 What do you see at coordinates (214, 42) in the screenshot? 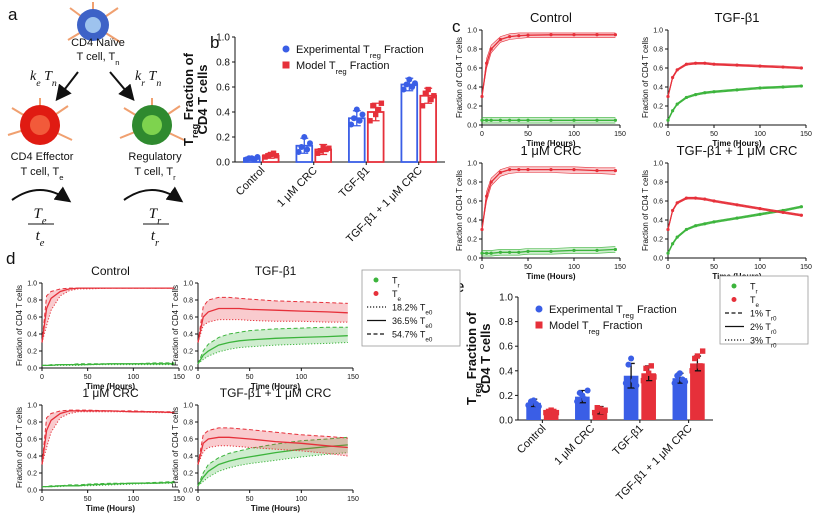
I see `panel-label: b` at bounding box center [214, 42].